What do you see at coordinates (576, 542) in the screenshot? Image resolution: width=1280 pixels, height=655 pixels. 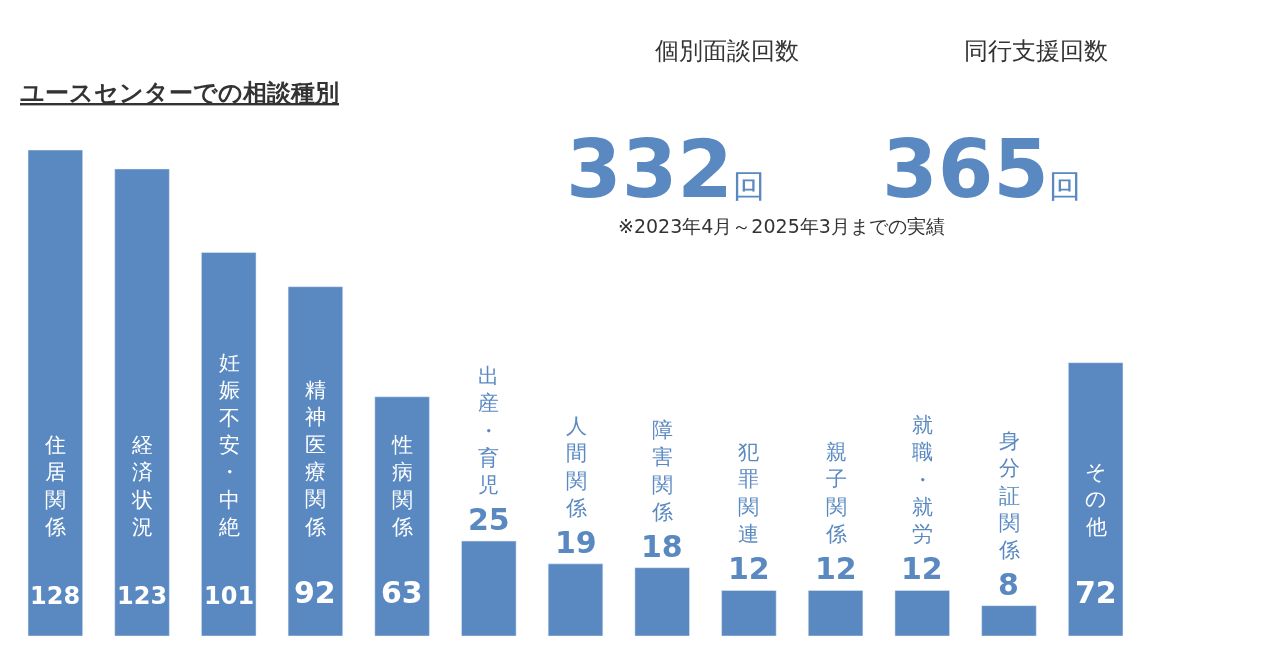 I see `data-label: 19` at bounding box center [576, 542].